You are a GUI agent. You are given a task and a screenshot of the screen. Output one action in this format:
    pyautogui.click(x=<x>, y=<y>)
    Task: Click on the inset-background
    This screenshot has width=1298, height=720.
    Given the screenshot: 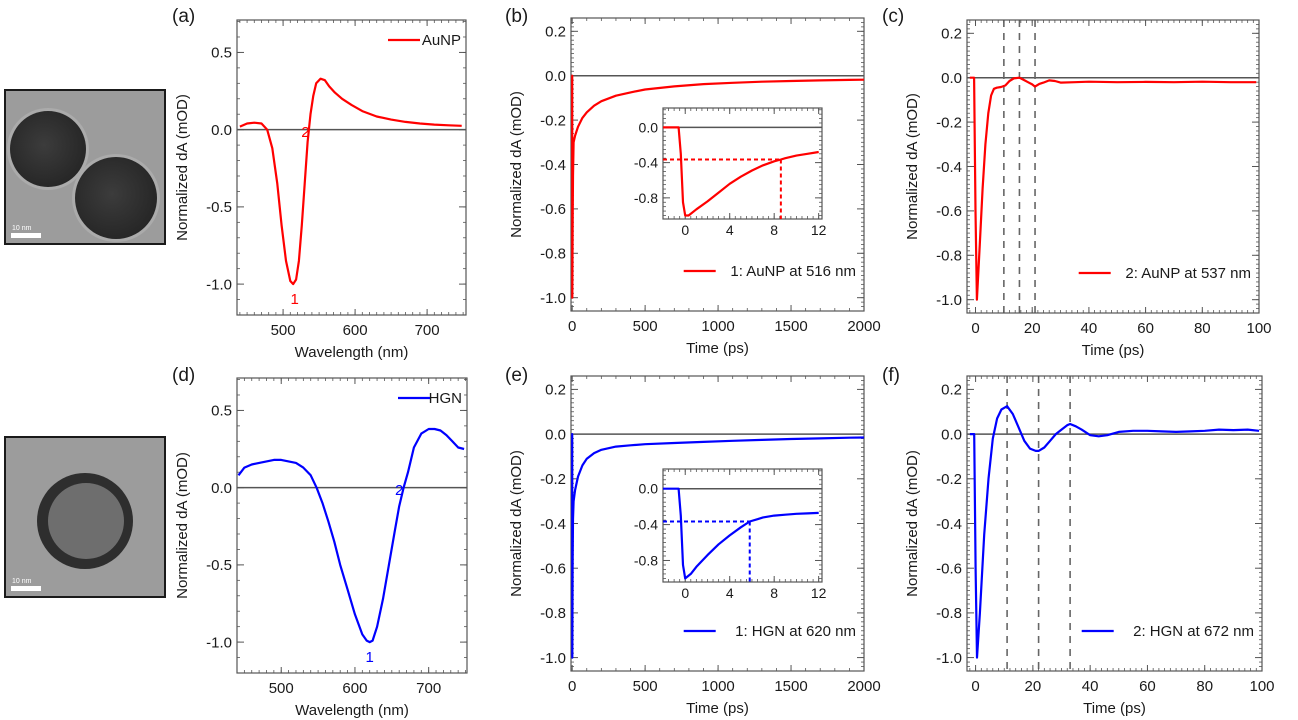 What is the action you would take?
    pyautogui.click(x=742, y=163)
    